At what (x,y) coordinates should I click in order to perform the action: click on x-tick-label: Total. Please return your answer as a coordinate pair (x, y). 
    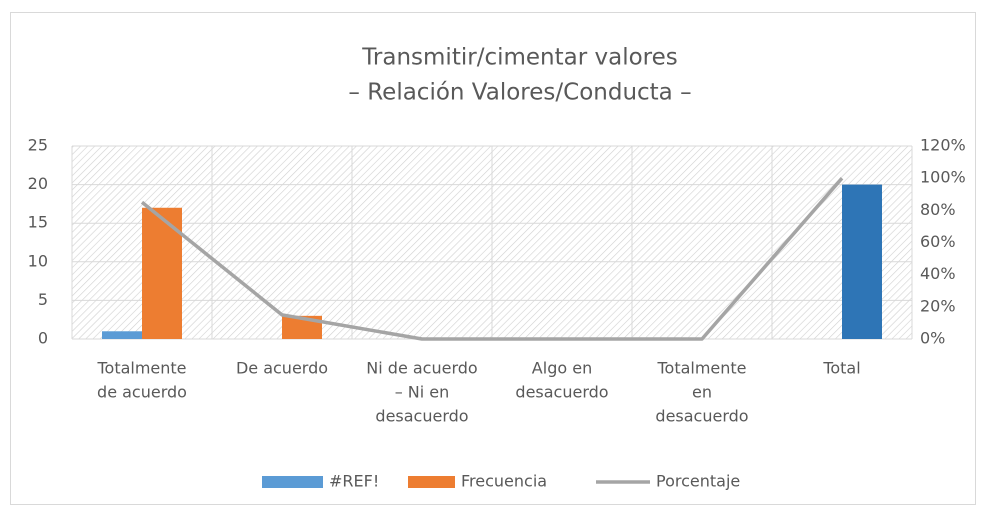
    Looking at the image, I should click on (841, 368).